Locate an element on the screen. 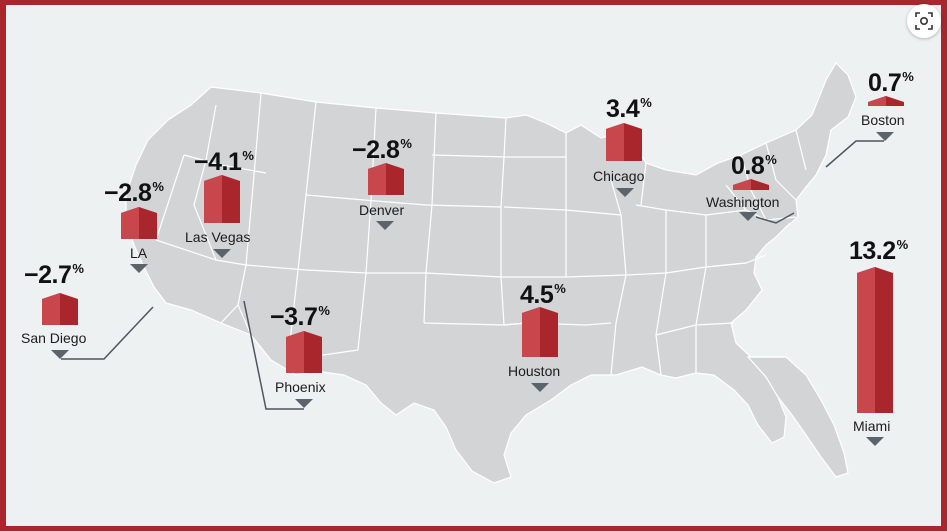 This screenshot has height=531, width=947. chicago-bar is located at coordinates (624, 142).